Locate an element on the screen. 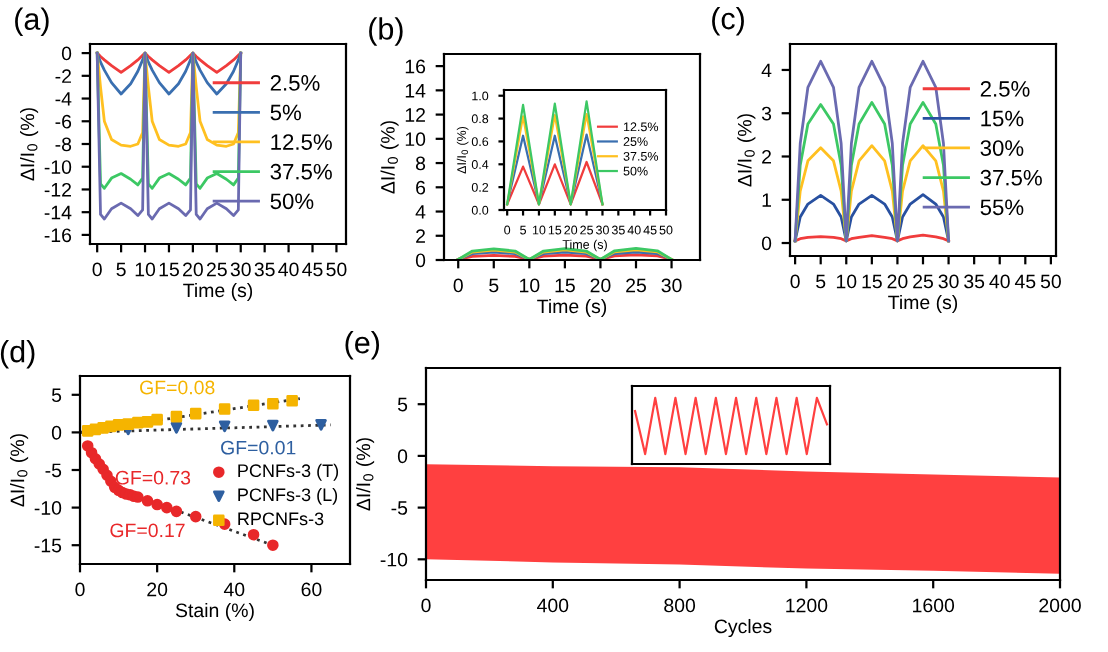 Image resolution: width=1108 pixels, height=652 pixels. chart-title: (e) is located at coordinates (362, 345).